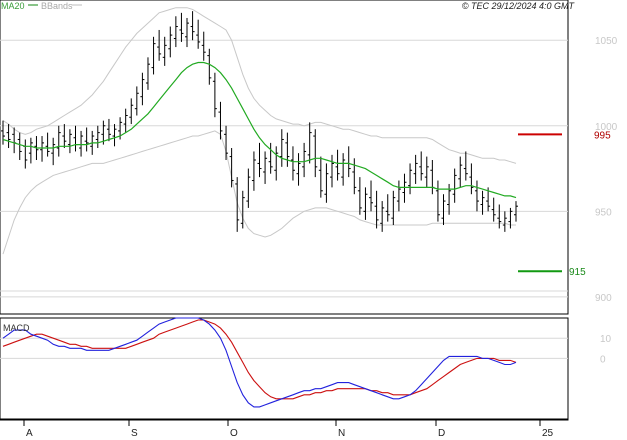 The height and width of the screenshot is (440, 627). I want to click on price-y-tick-label: 900, so click(603, 298).